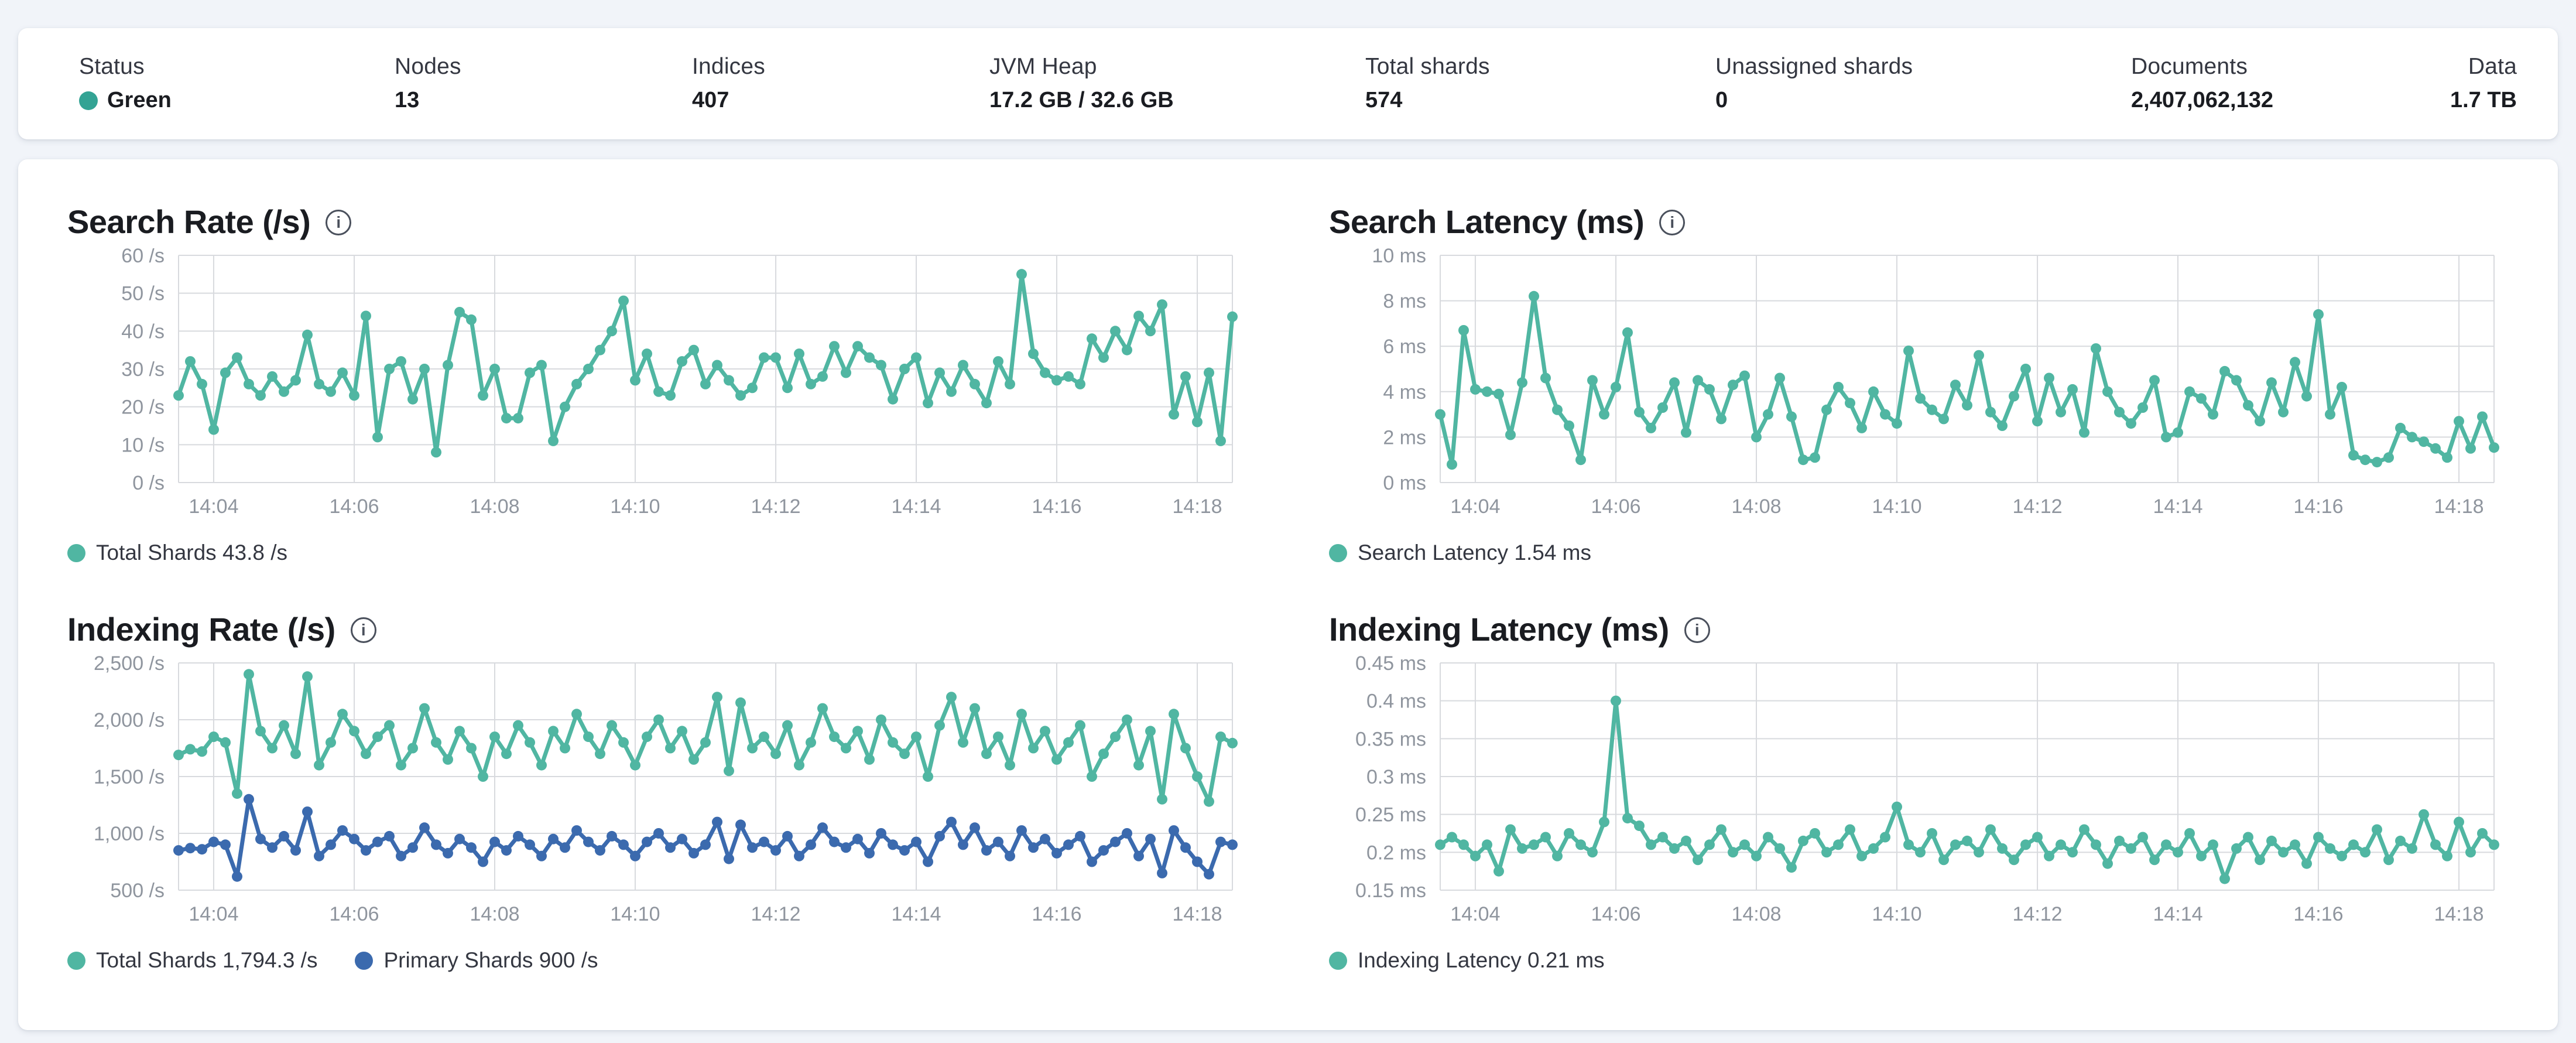 The height and width of the screenshot is (1043, 2576). I want to click on legend-item: Indexing Latency 0.21 ms, so click(1467, 960).